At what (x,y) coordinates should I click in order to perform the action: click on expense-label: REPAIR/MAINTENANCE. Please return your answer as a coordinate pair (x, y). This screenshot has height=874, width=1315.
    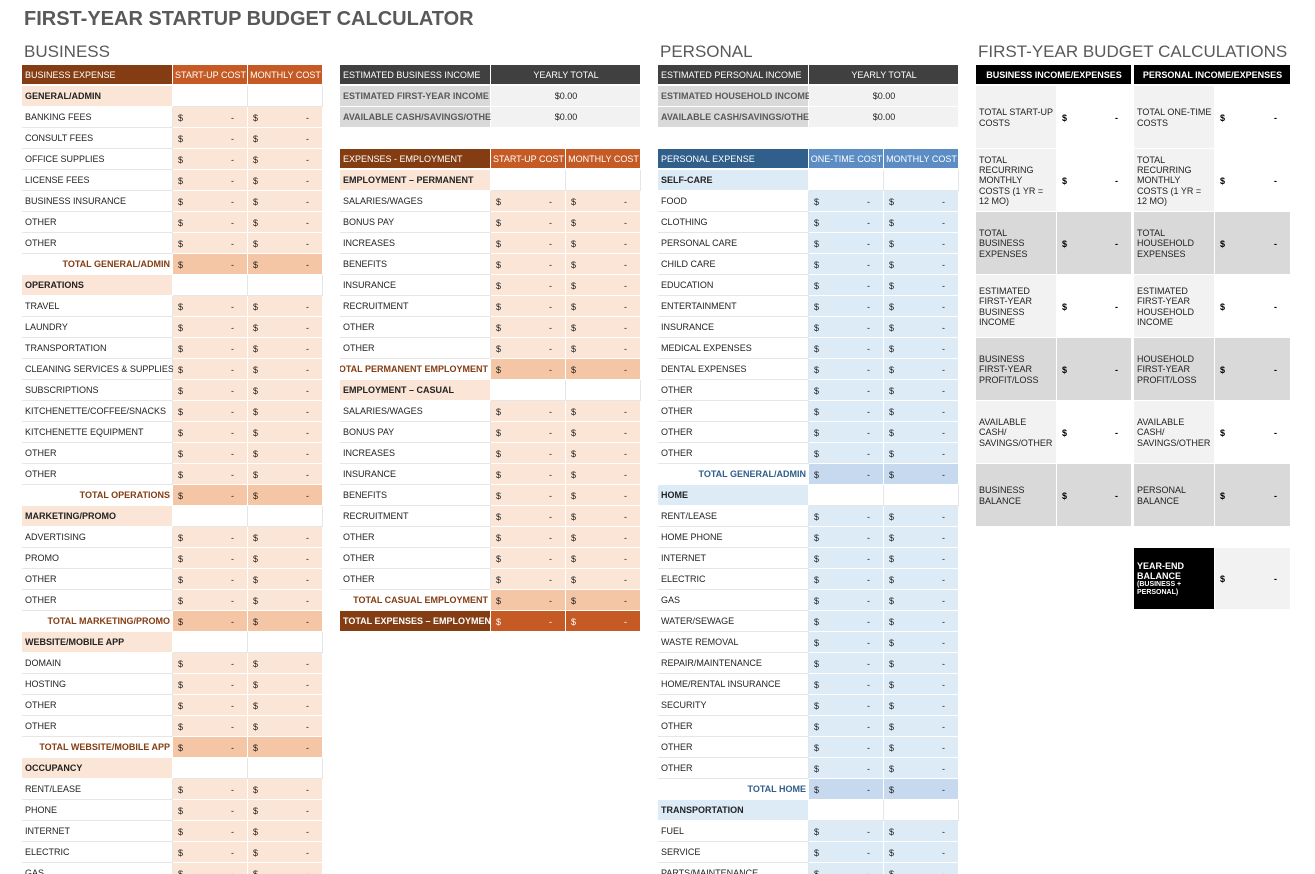
    Looking at the image, I should click on (733, 663).